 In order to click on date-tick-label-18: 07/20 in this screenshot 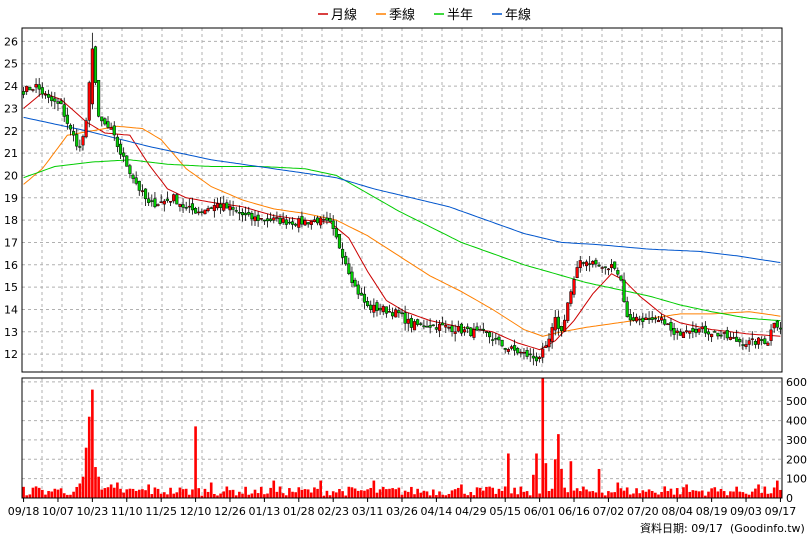, I will do `click(643, 511)`.